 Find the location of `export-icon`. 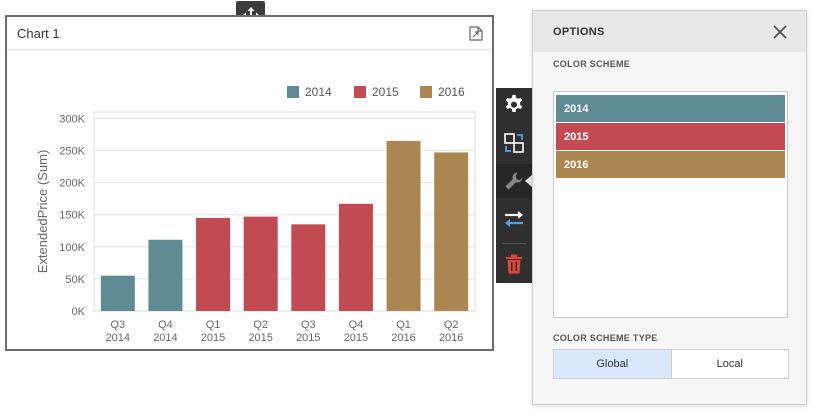

export-icon is located at coordinates (476, 33).